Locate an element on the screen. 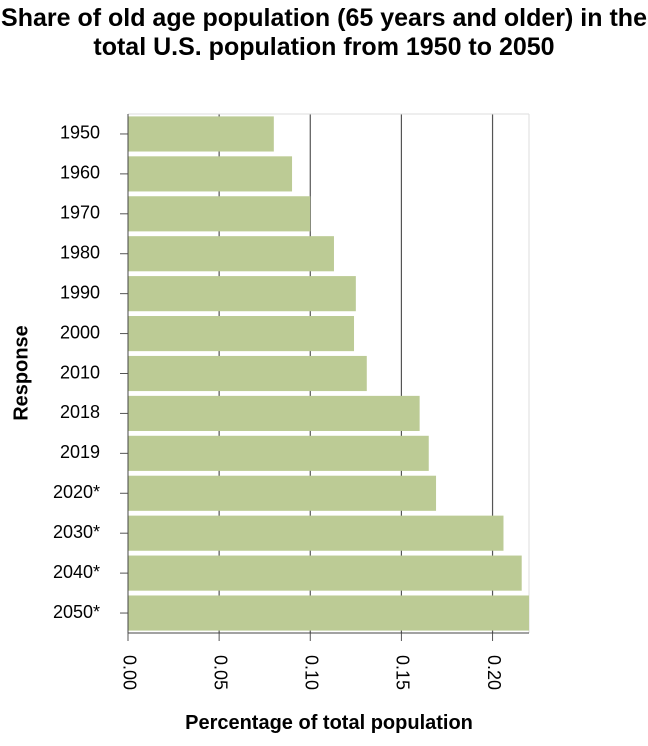  x-tick-label: 0.10 is located at coordinates (312, 672).